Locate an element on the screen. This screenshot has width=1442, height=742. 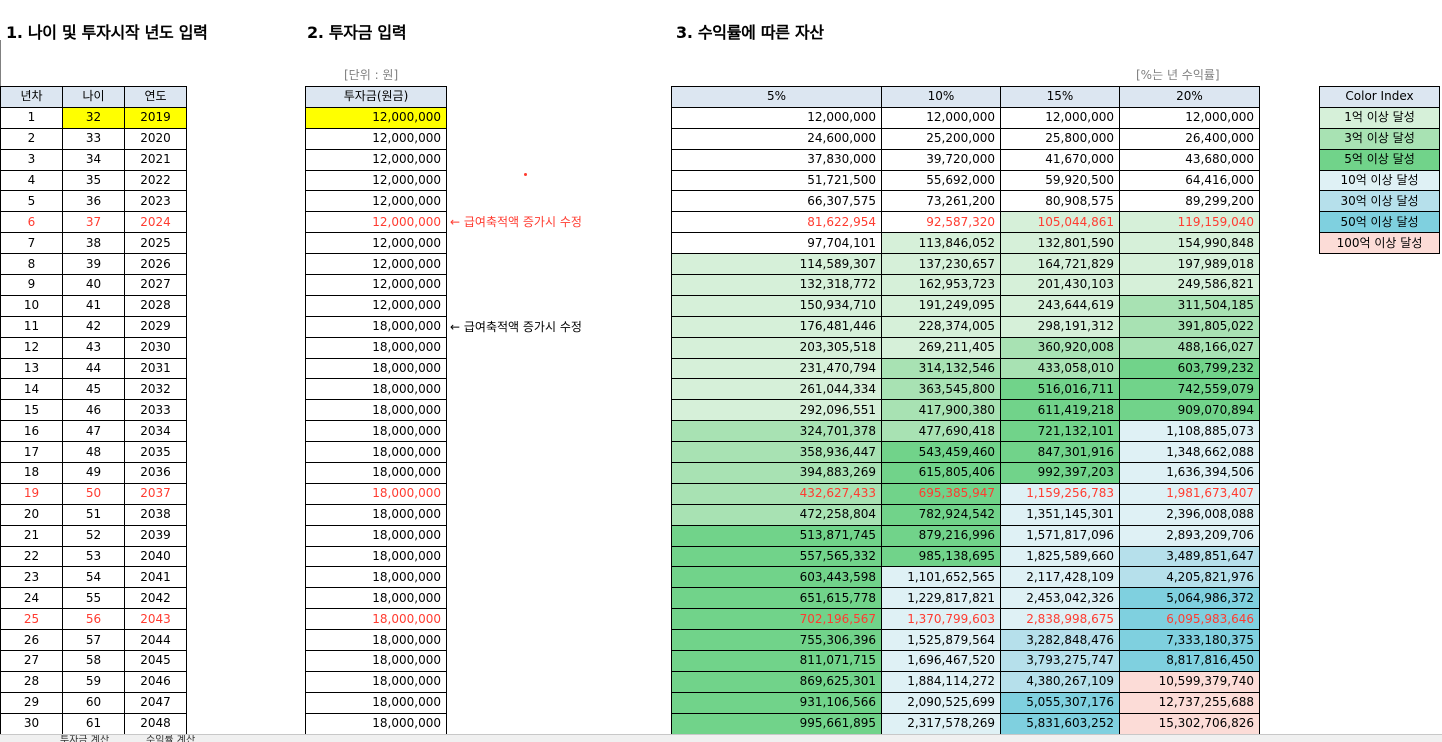
asset-value-cell: 137,230,657 is located at coordinates (941, 264).